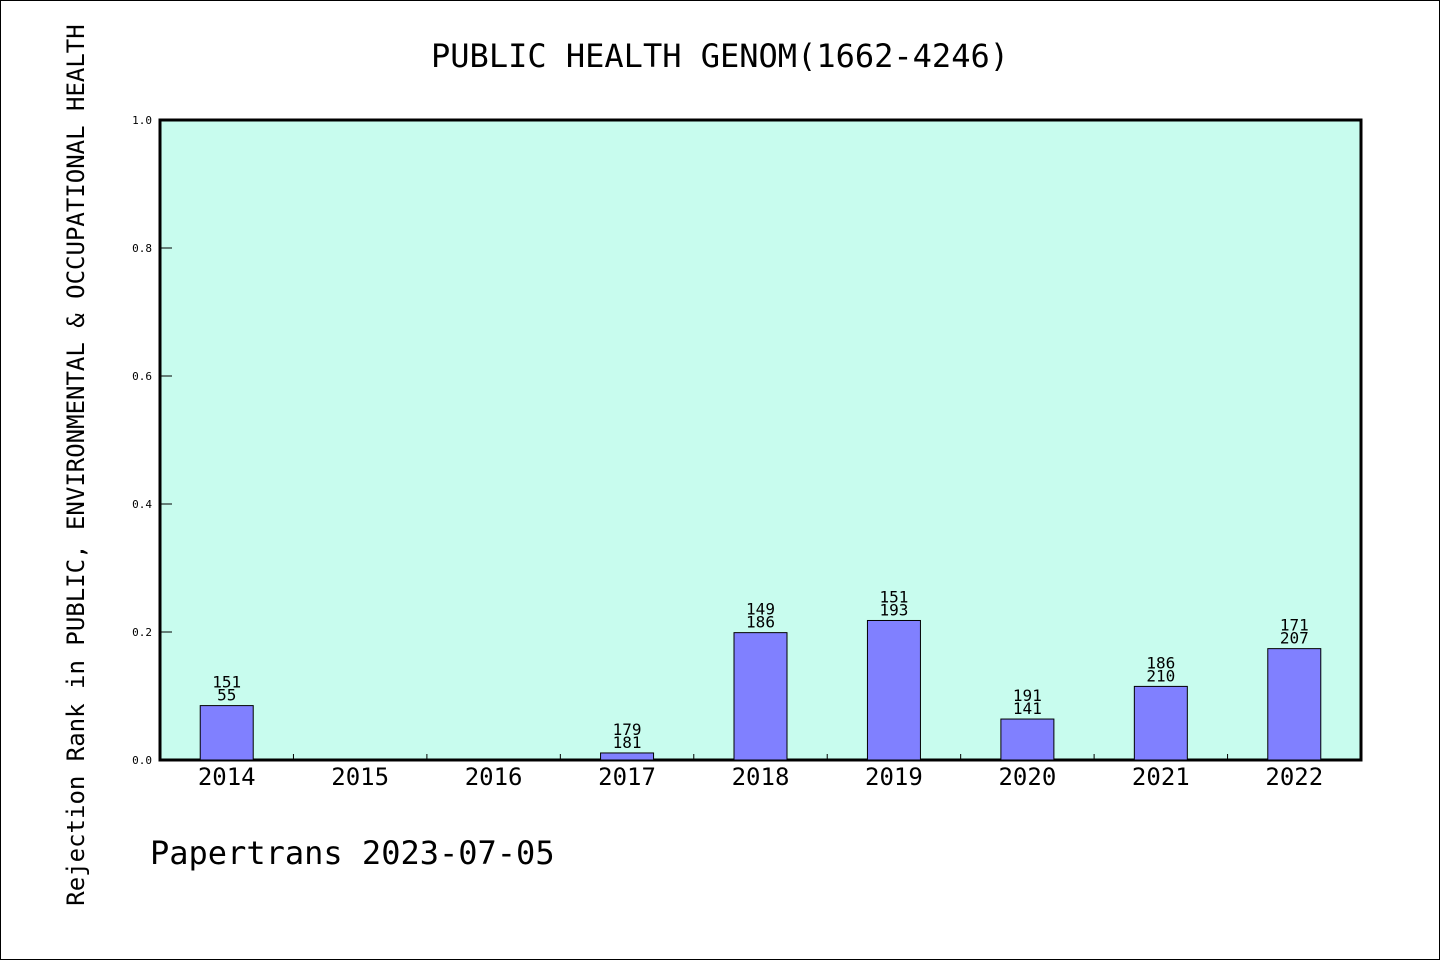 The image size is (1440, 960). I want to click on x-tick-label-2015: 2015, so click(360, 777).